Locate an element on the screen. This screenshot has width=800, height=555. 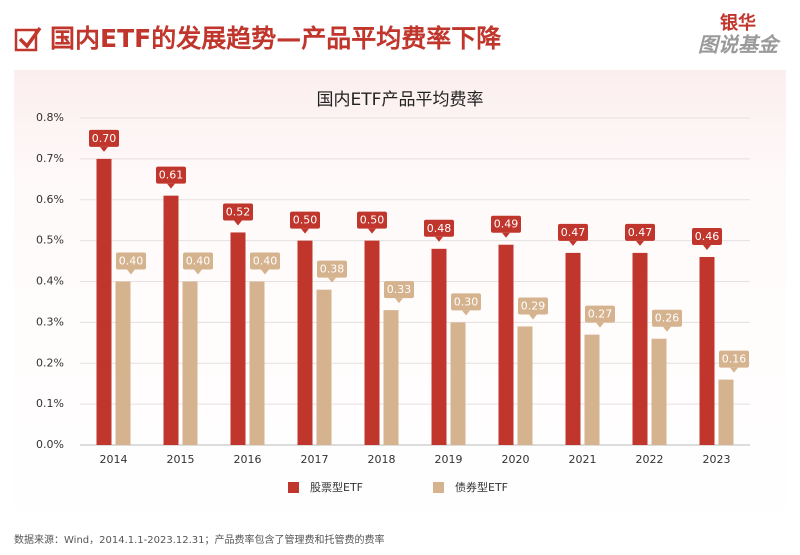
x-tick-label: 2023 is located at coordinates (717, 459).